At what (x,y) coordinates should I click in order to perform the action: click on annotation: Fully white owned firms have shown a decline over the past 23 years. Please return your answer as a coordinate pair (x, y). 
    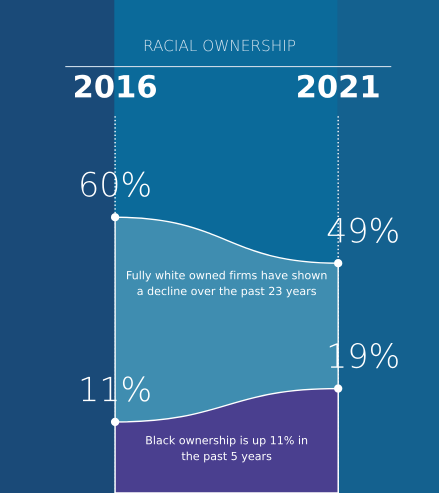
    Looking at the image, I should click on (226, 284).